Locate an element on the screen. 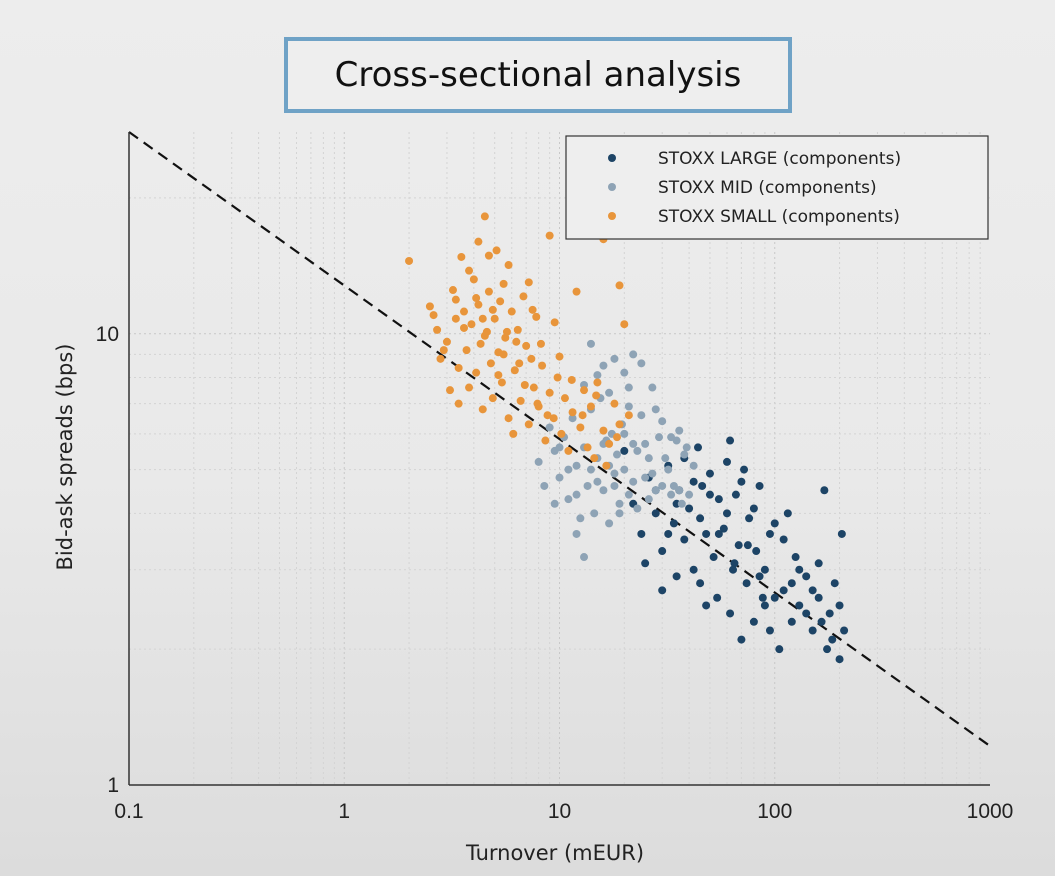 Image resolution: width=1055 pixels, height=876 pixels. x-tick-label: 10 is located at coordinates (559, 811).